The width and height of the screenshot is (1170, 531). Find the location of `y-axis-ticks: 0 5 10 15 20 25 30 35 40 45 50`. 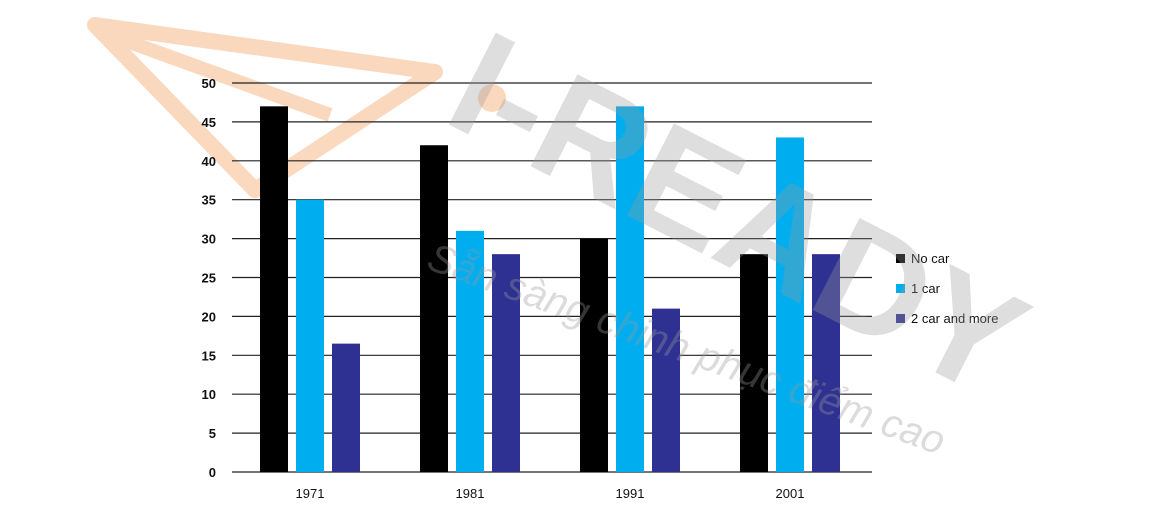

y-axis-ticks: 0 5 10 15 20 25 30 35 40 45 50 is located at coordinates (209, 278).